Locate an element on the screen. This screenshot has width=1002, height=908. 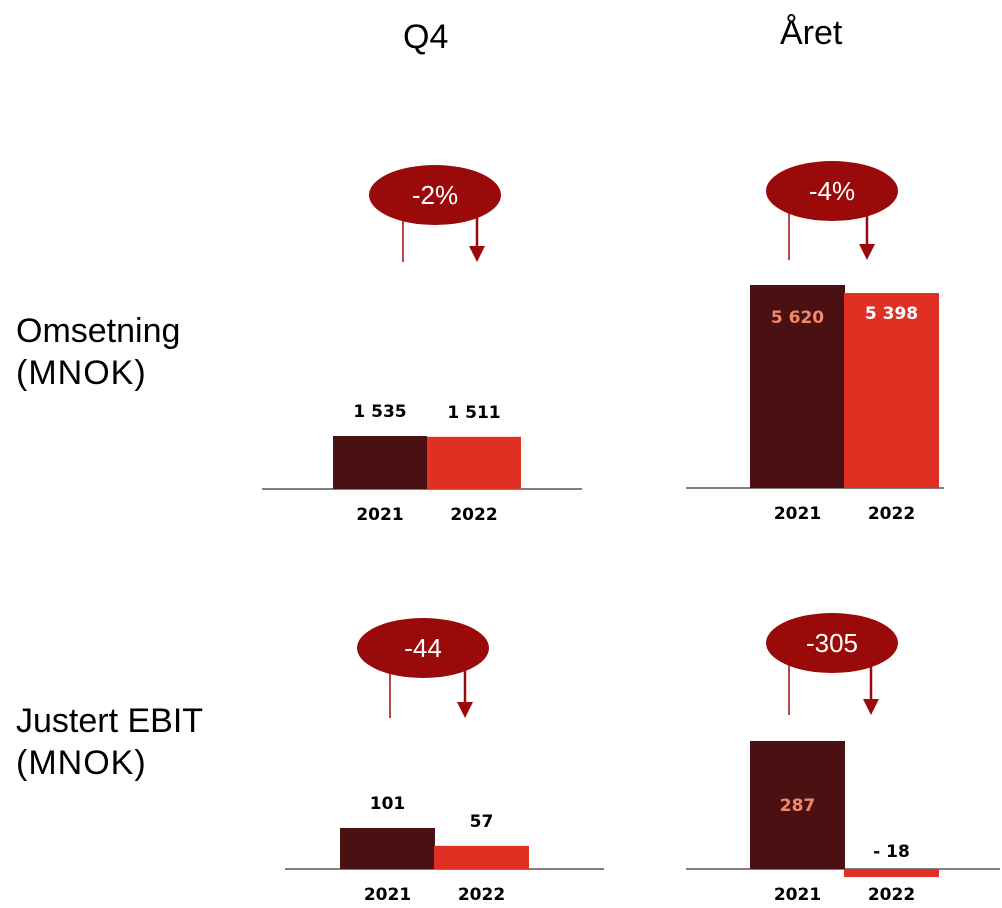
column-header-year: Året is located at coordinates (811, 33).